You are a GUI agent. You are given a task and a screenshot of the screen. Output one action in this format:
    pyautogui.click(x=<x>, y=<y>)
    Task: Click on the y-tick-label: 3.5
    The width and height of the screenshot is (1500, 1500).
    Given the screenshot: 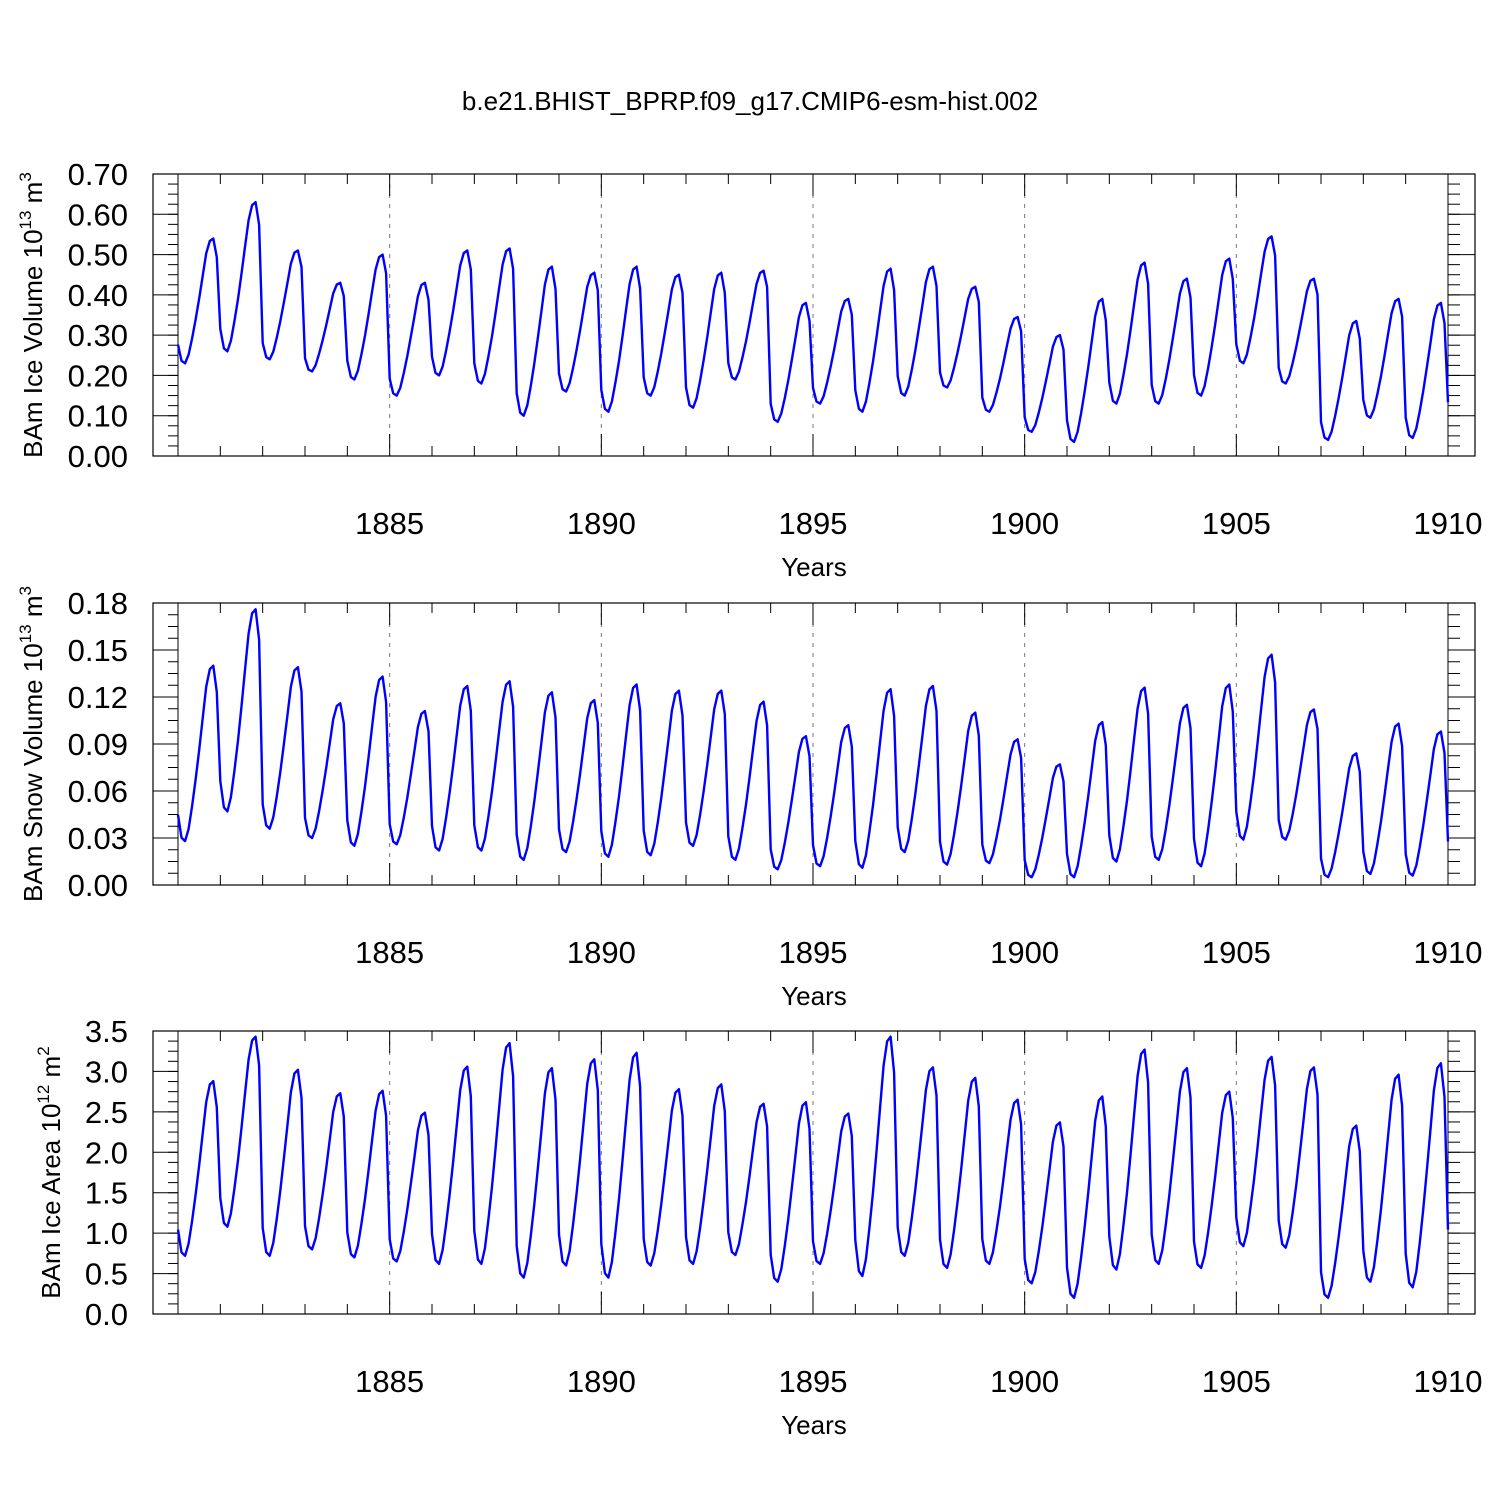 What is the action you would take?
    pyautogui.click(x=106, y=1031)
    